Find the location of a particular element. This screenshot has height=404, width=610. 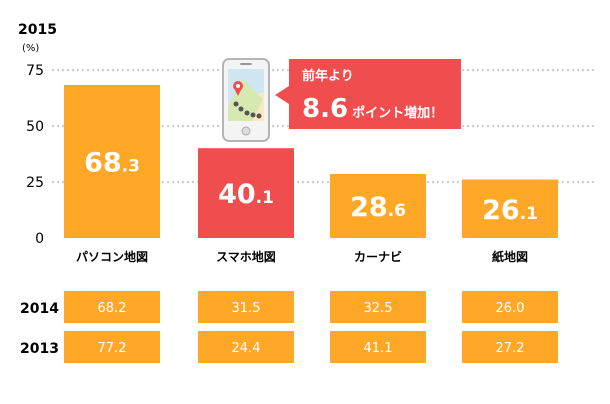

y-axis-unit: (%) is located at coordinates (30, 48).